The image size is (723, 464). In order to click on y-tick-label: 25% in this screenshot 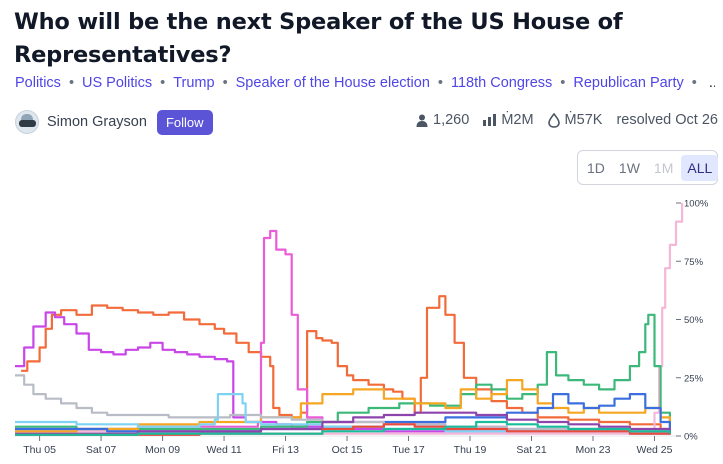, I will do `click(694, 378)`.